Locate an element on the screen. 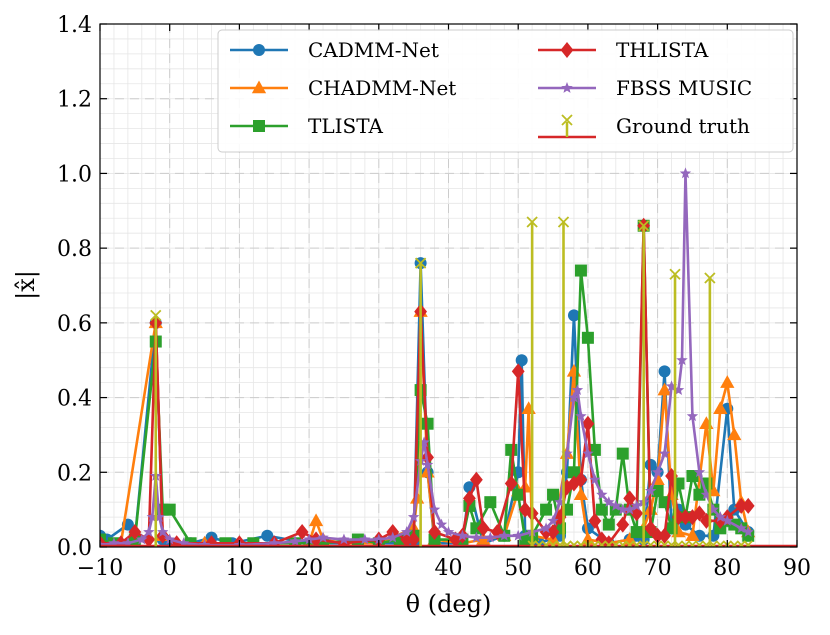 This screenshot has height=635, width=830. legend-item: Ground truth is located at coordinates (644, 126).